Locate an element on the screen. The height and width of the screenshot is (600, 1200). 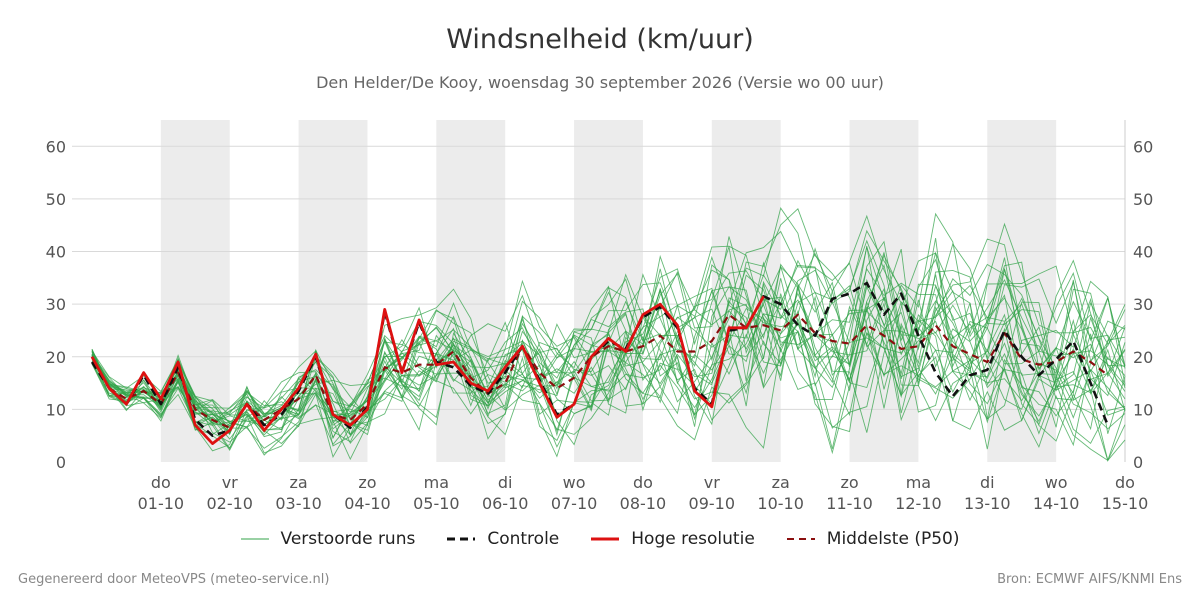
y-tick-label-right: 10 is located at coordinates (1143, 409).